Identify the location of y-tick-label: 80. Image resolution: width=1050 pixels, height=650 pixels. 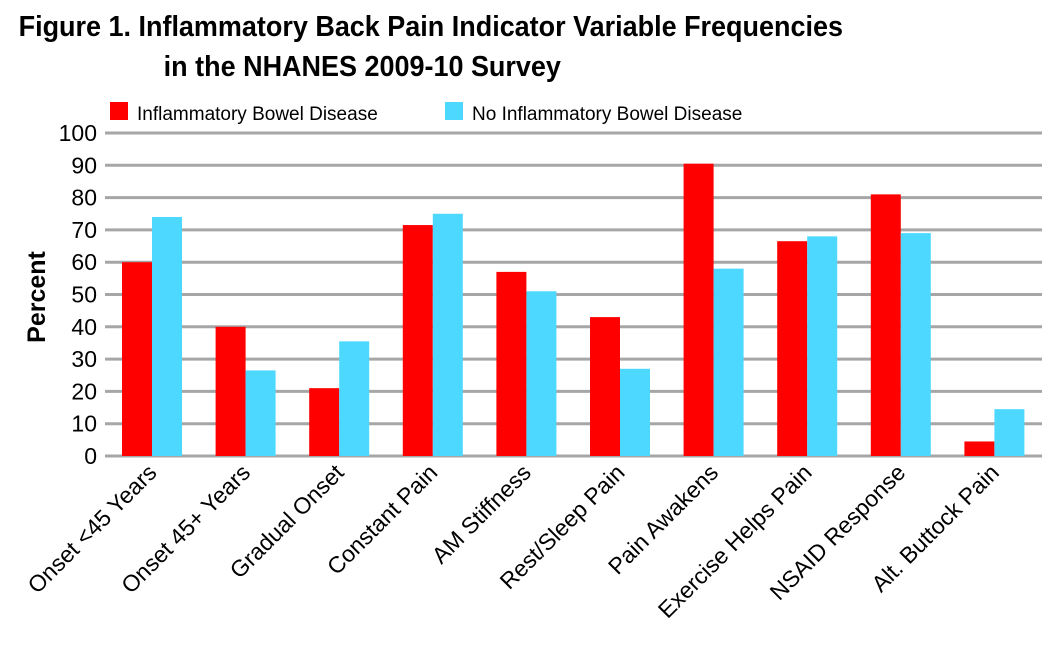
(84, 198).